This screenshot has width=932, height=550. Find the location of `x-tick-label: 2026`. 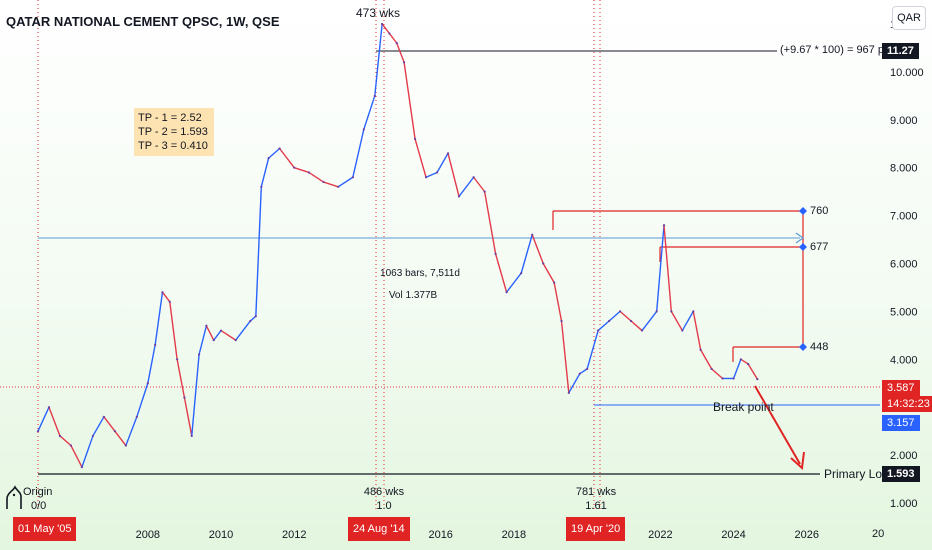

x-tick-label: 2026 is located at coordinates (807, 535).